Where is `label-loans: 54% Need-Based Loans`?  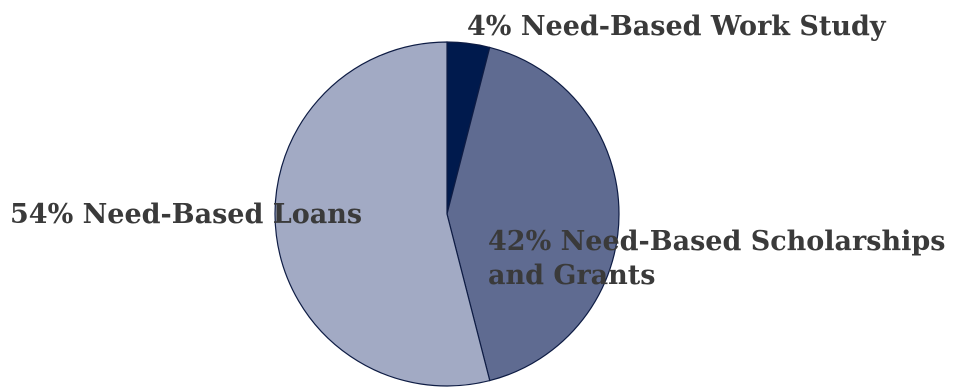
label-loans: 54% Need-Based Loans is located at coordinates (186, 214).